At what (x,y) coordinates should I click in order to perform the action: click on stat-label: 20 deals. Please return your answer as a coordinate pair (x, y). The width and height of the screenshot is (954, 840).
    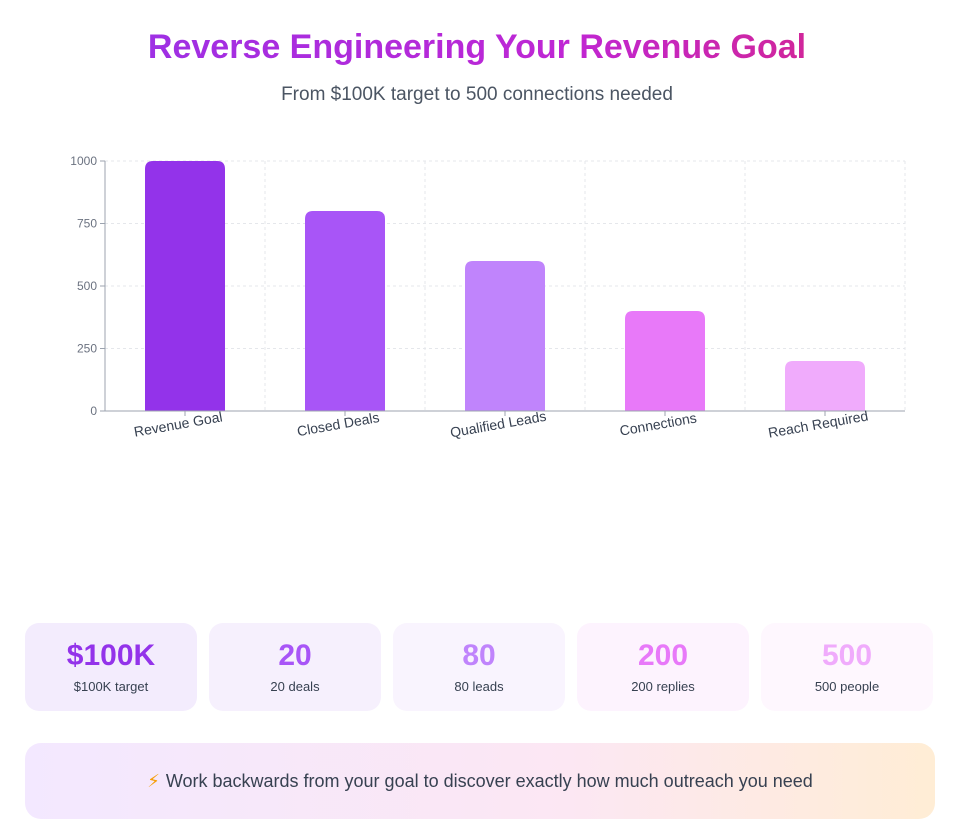
    Looking at the image, I should click on (295, 686).